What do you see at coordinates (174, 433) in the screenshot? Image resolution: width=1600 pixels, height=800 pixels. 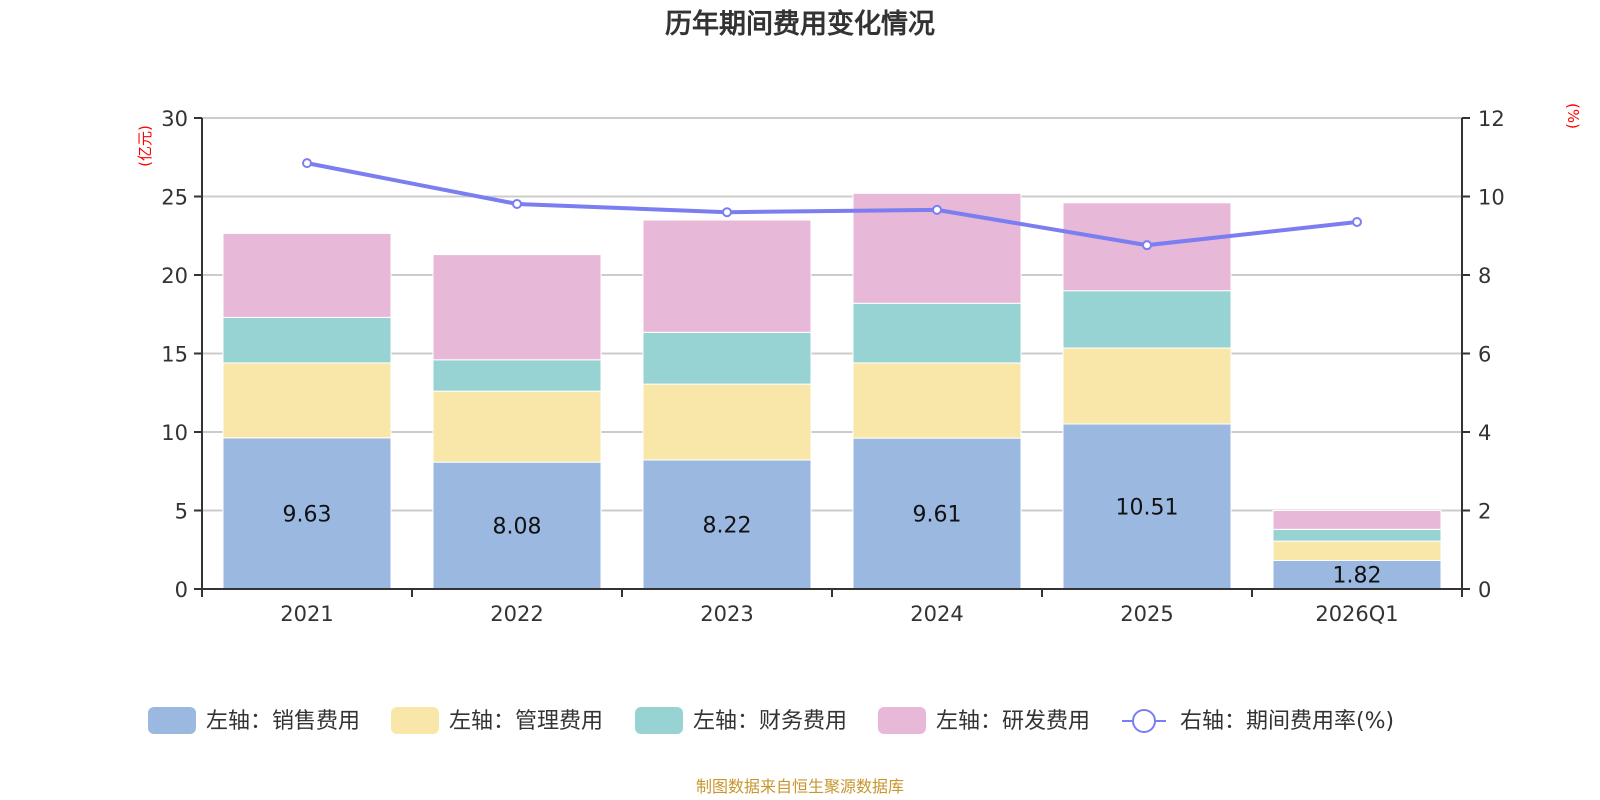 I see `left-axis-tick-label: 10` at bounding box center [174, 433].